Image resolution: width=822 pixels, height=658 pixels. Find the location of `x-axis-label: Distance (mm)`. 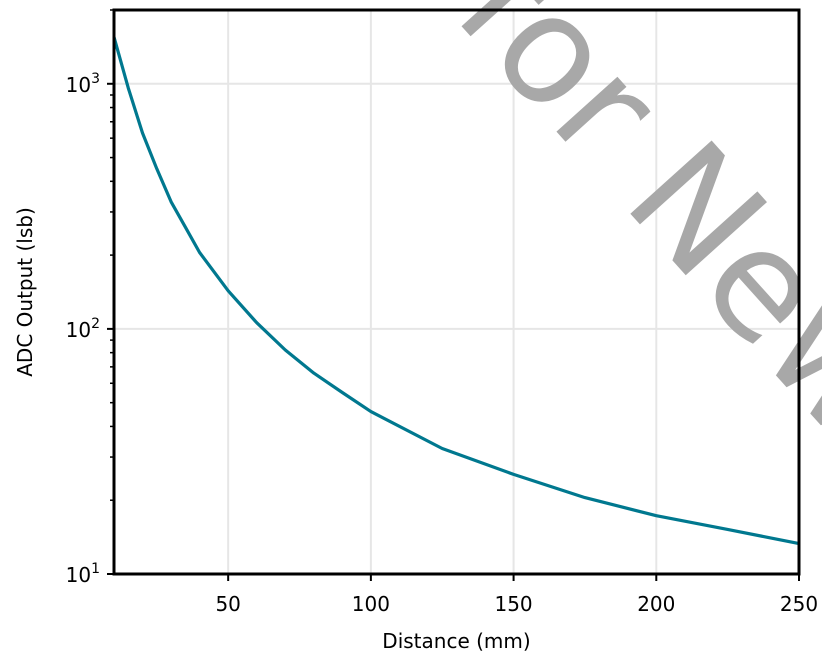

x-axis-label: Distance (mm) is located at coordinates (456, 641).